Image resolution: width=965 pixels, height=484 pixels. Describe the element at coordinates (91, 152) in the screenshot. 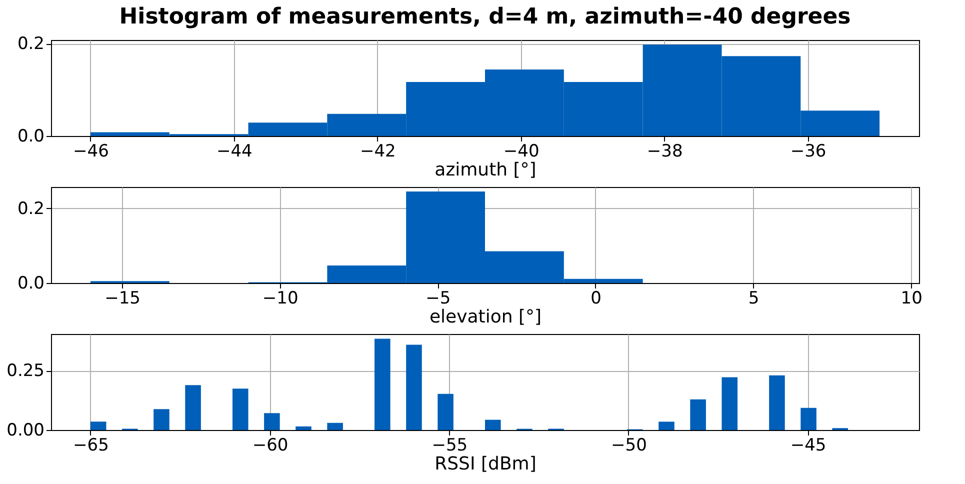

I see `x-tick-label: −46` at that location.